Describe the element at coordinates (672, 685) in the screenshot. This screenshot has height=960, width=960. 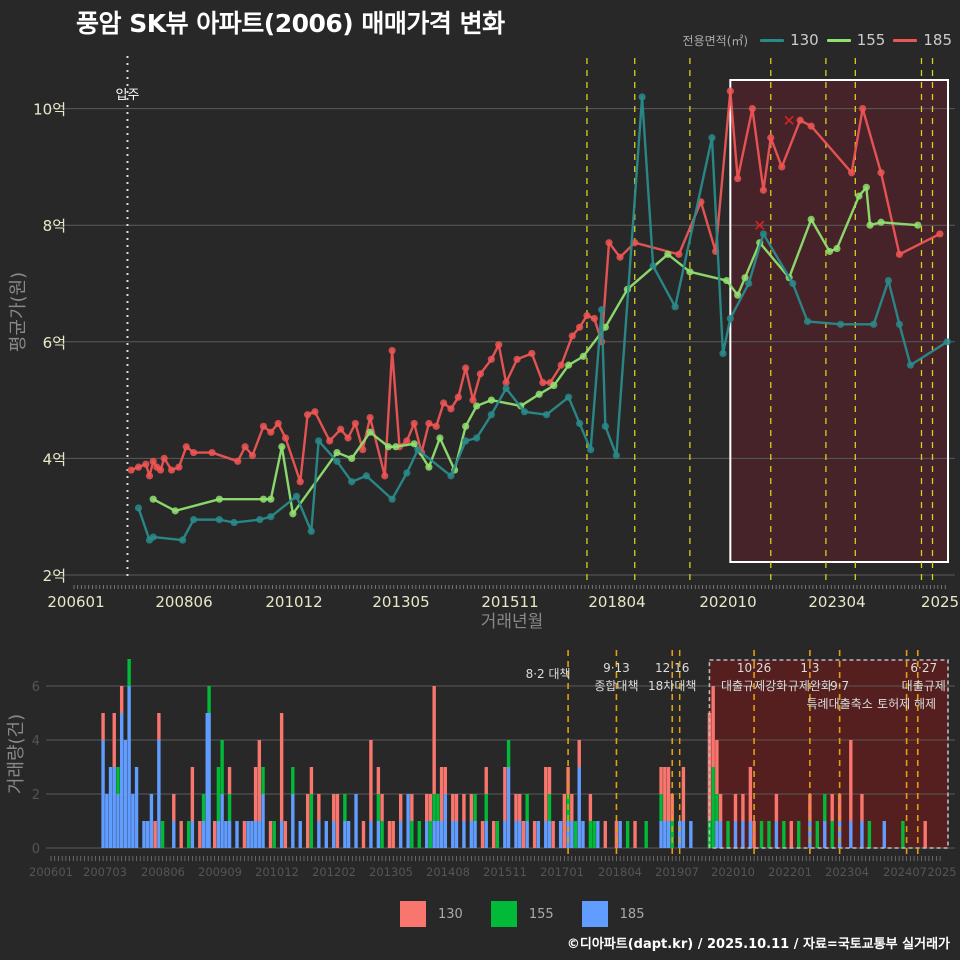
I see `svg-text: 18차대책` at that location.